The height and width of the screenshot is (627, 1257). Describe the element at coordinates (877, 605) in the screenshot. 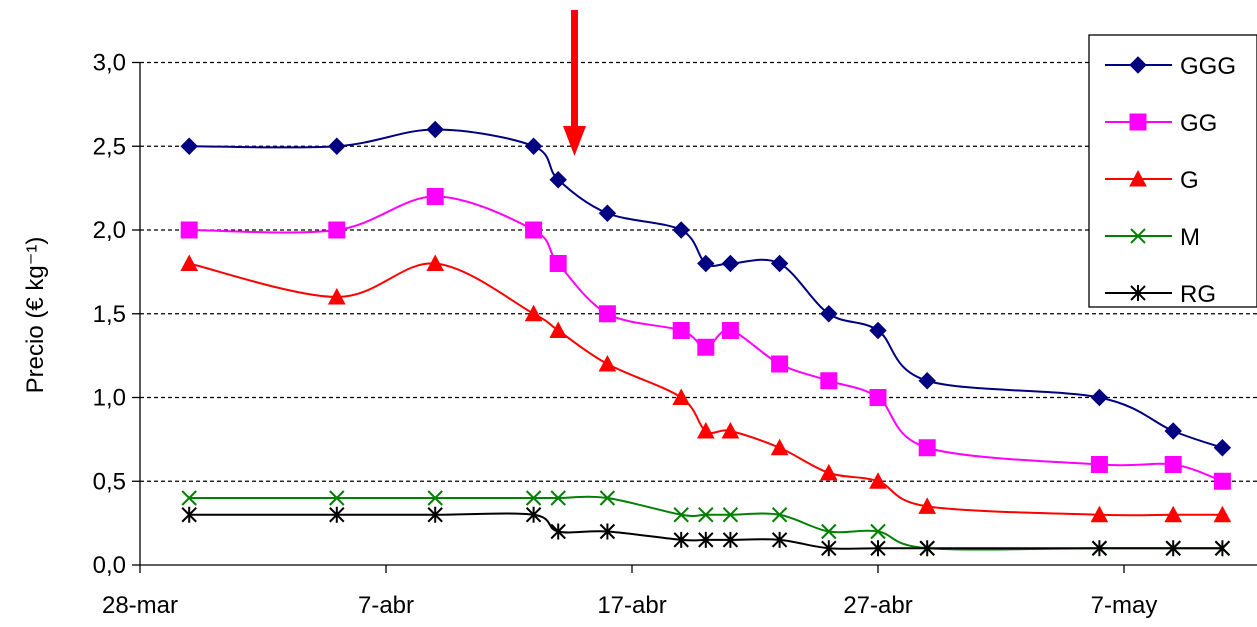

I see `x-tick-label: 27-abr` at that location.